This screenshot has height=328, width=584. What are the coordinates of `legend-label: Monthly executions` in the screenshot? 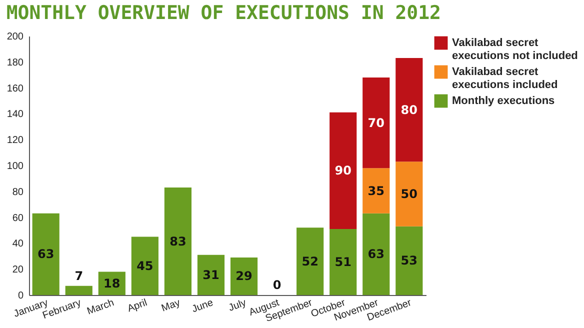 It's located at (503, 101).